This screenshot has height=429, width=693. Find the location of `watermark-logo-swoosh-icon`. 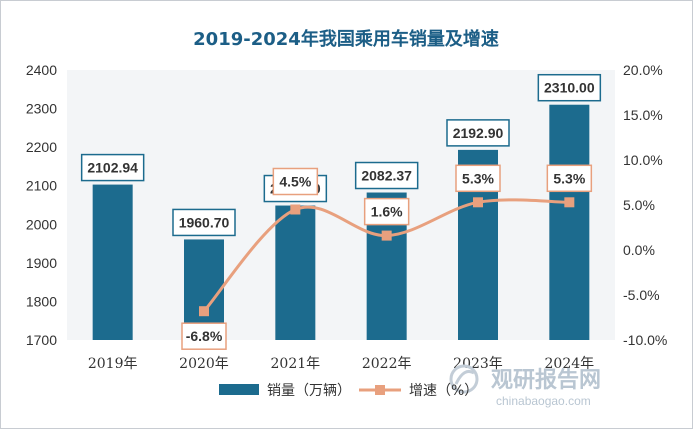

watermark-logo-swoosh-icon is located at coordinates (464, 377).